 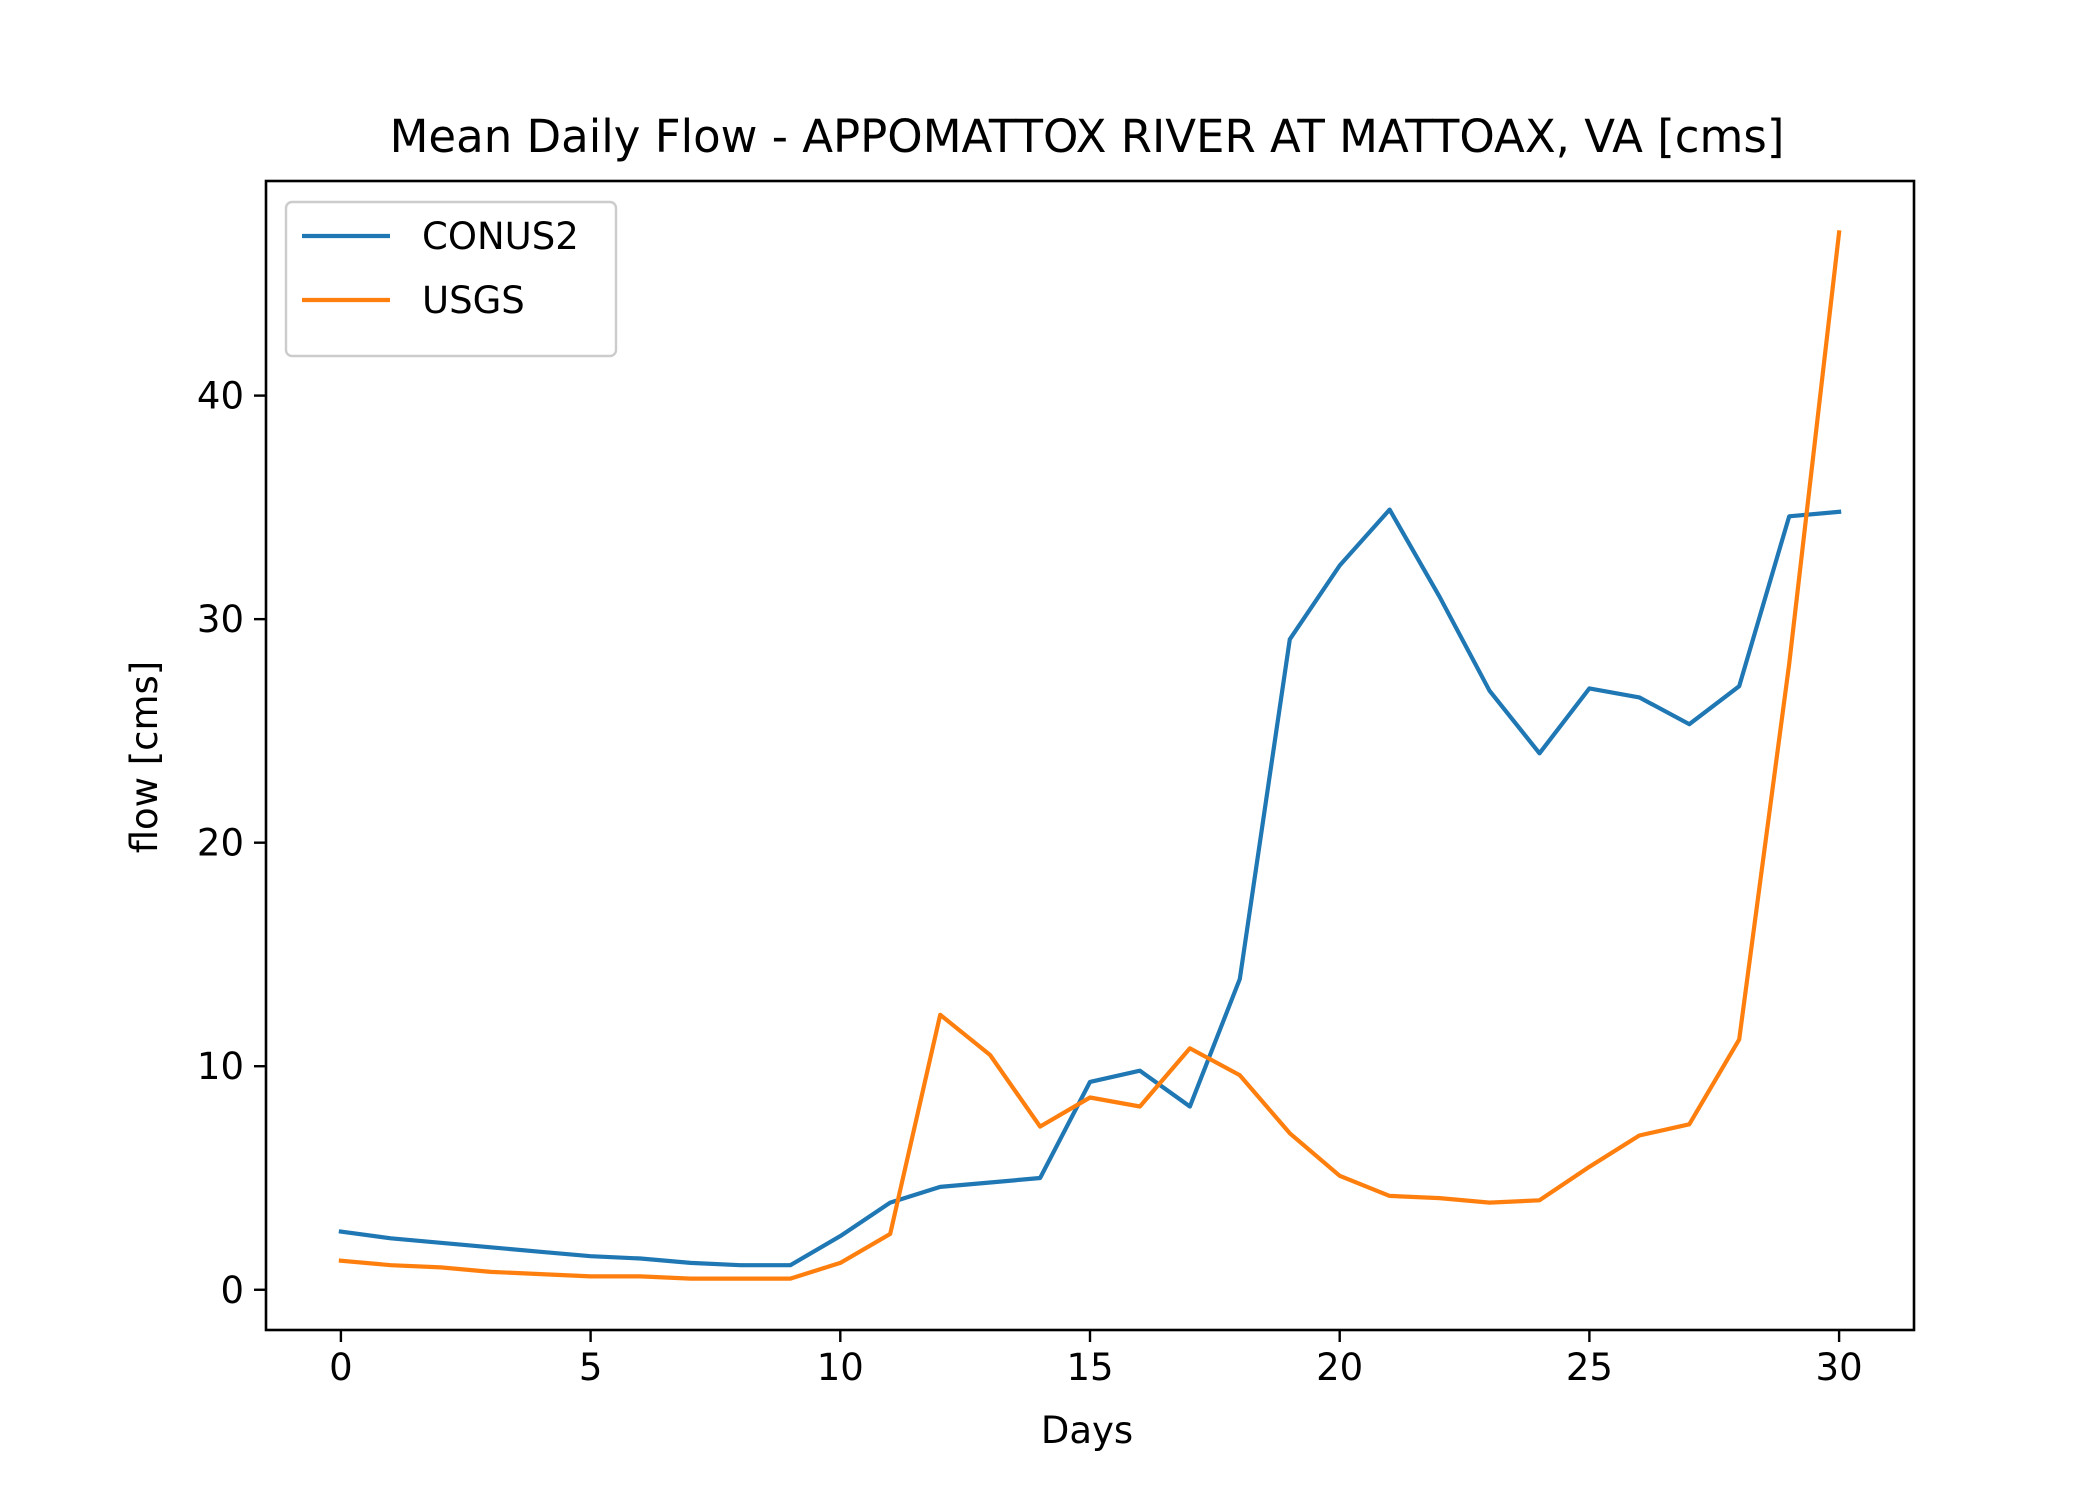 What do you see at coordinates (1339, 1367) in the screenshot?
I see `x-tick-label: 20` at bounding box center [1339, 1367].